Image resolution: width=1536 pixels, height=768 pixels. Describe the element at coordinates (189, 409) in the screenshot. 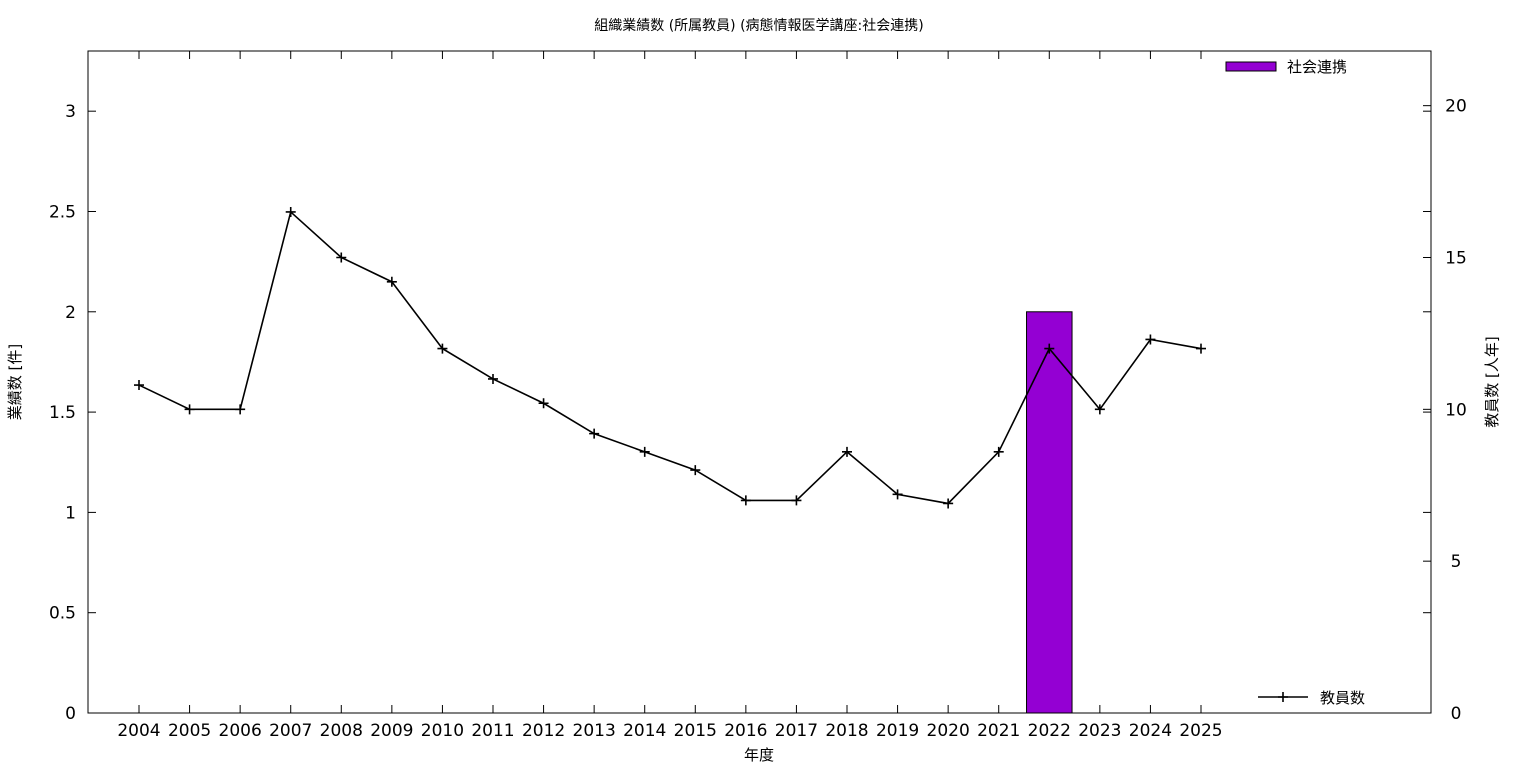

I see `line-point-2005` at that location.